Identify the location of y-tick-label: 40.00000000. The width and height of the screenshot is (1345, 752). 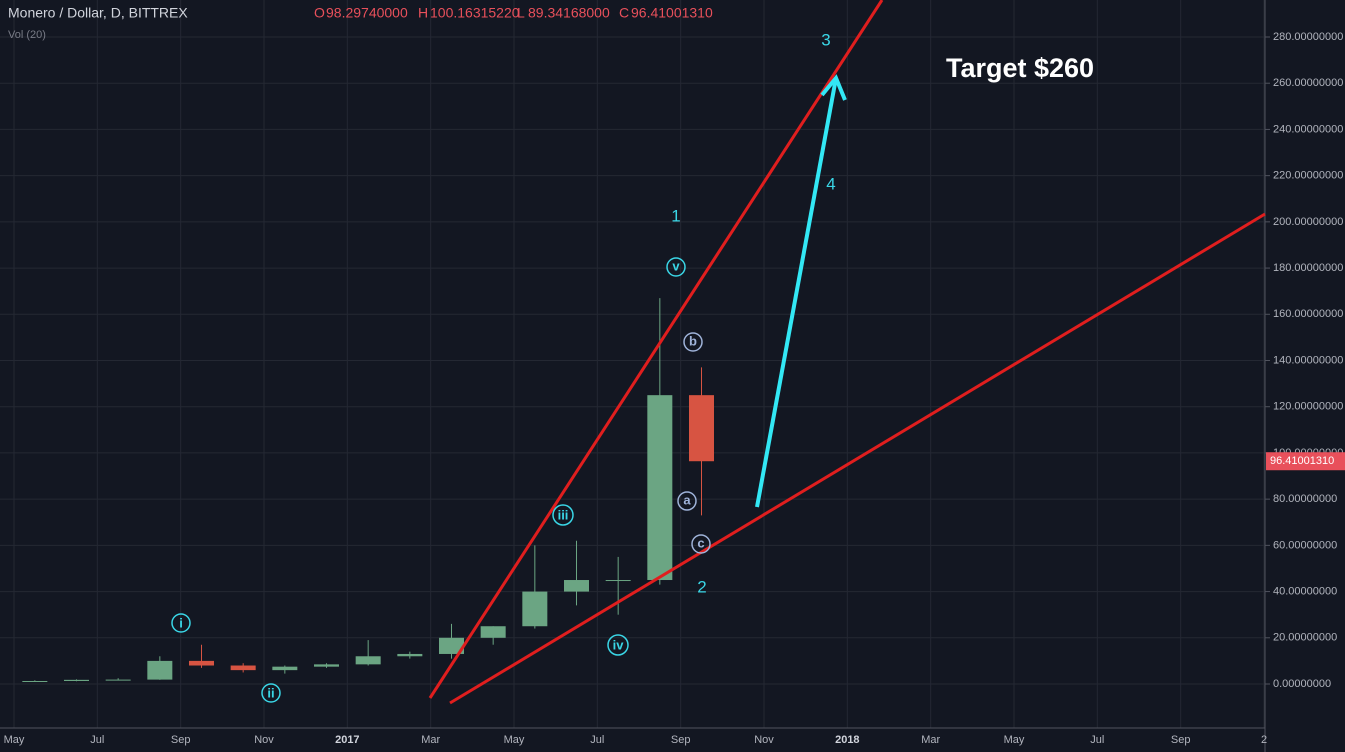
(1305, 591).